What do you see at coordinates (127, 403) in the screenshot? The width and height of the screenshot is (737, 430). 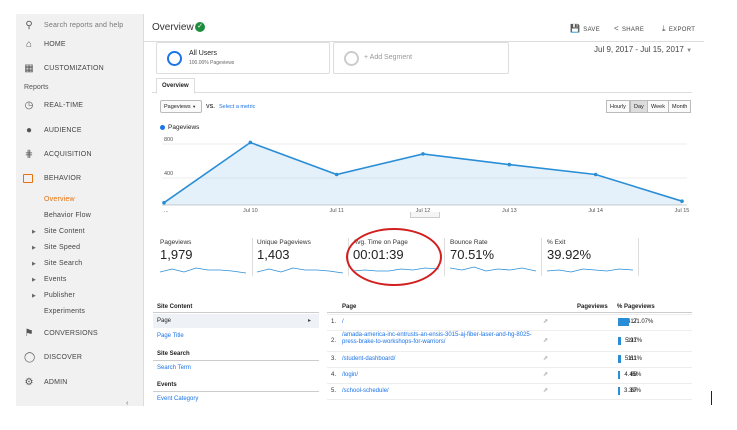 I see `collapse-sidebar-icon: ‹` at bounding box center [127, 403].